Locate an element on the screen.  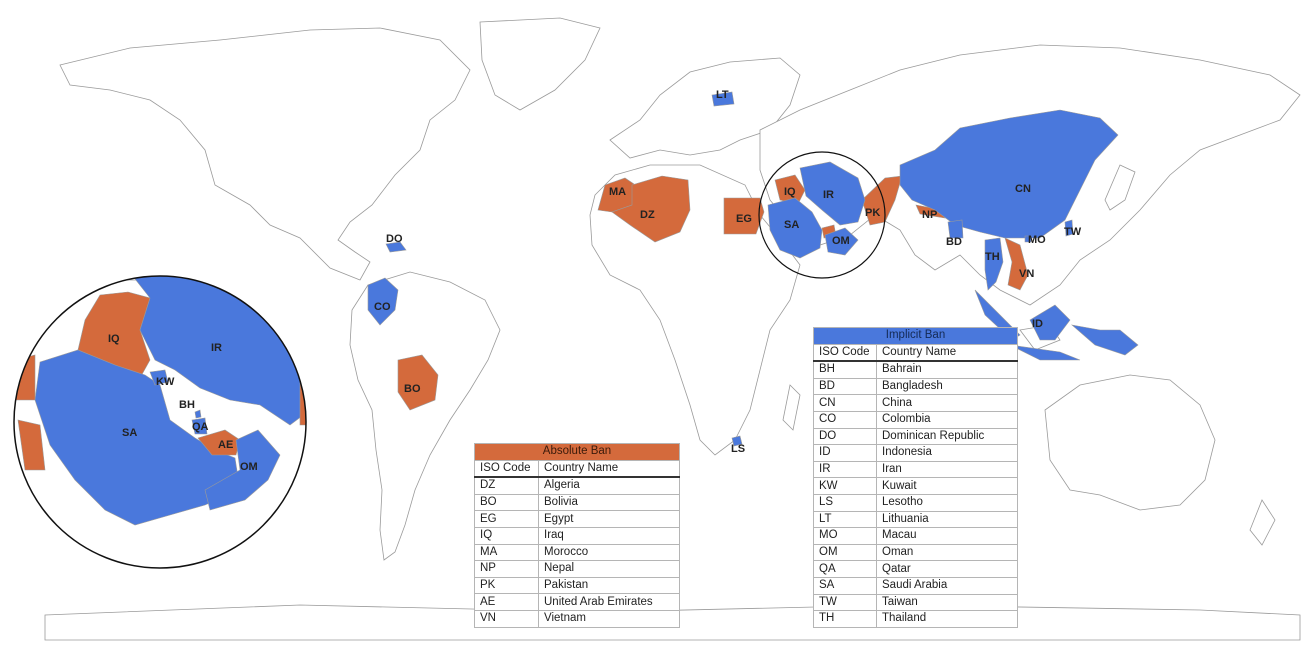
country-algeria is located at coordinates (651, 209).